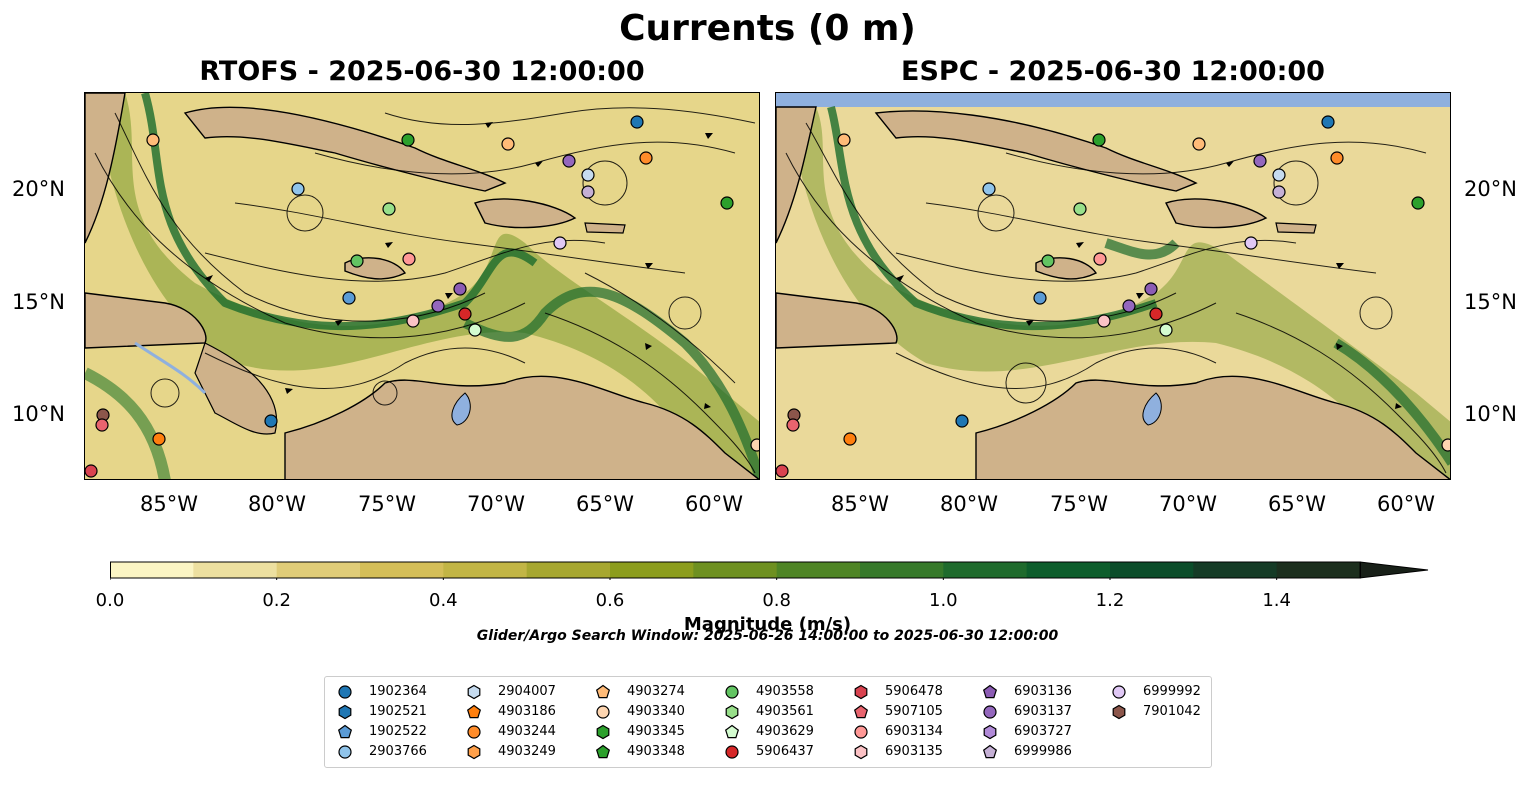 The width and height of the screenshot is (1535, 802). I want to click on legend-label: 6903136, so click(1043, 691).